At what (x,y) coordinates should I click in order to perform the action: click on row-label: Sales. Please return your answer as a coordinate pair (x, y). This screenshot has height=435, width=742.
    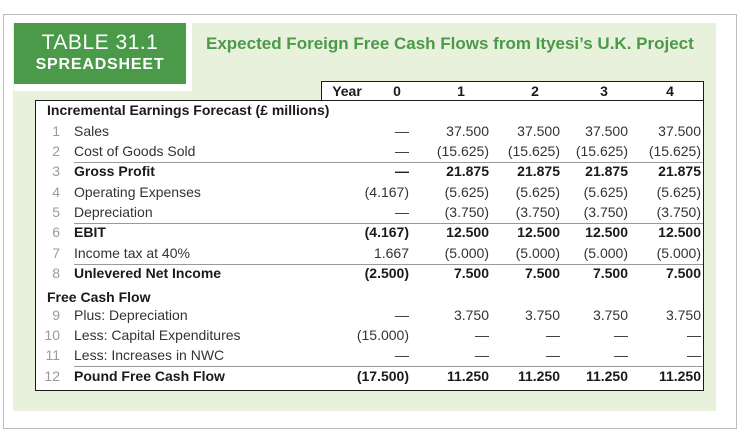
    Looking at the image, I should click on (92, 131).